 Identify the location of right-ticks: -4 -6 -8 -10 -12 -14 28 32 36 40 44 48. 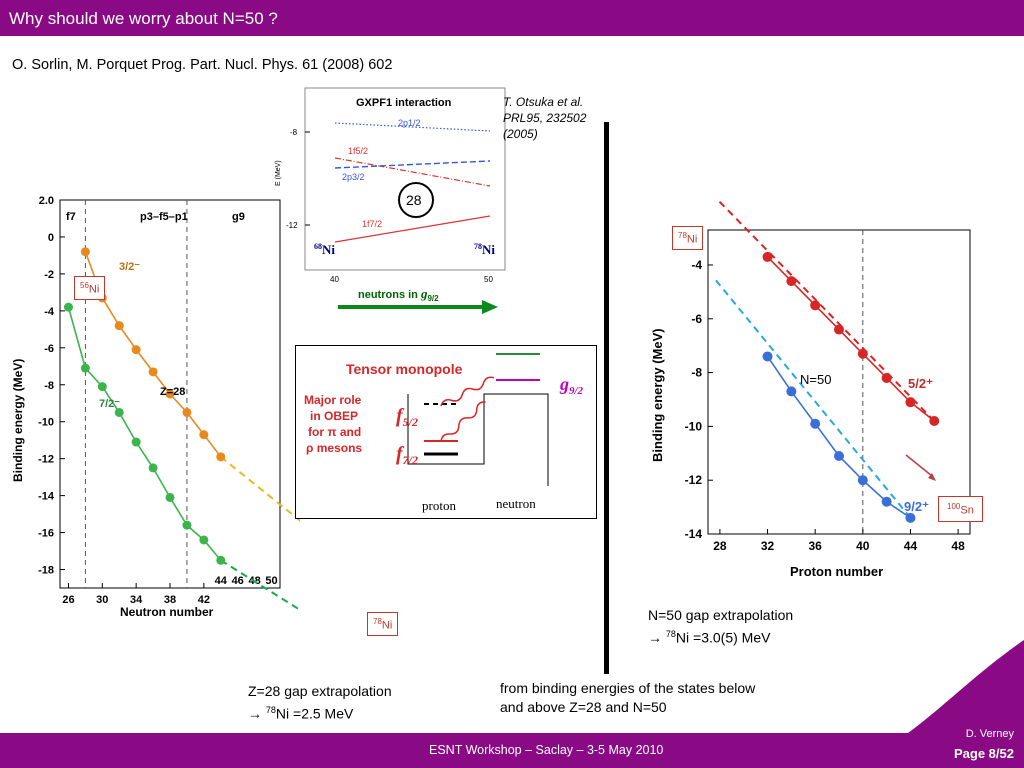
(825, 405).